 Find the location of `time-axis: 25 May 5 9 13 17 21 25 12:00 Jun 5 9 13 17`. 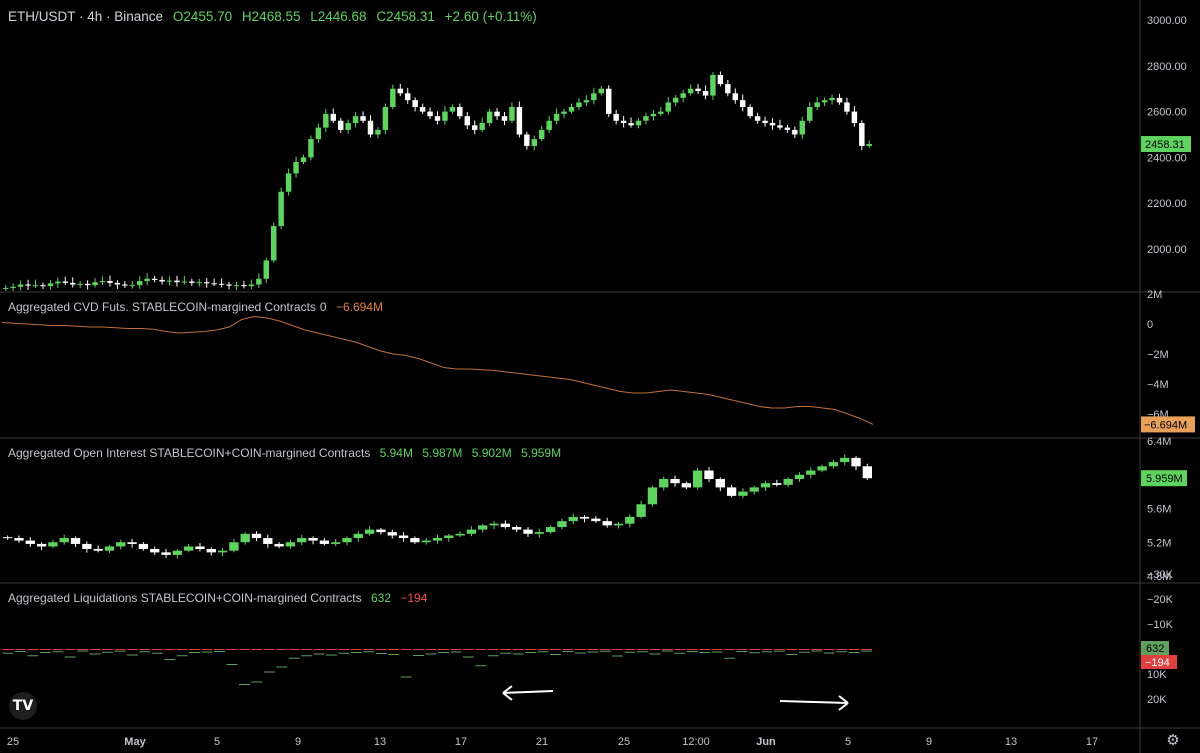

time-axis: 25 May 5 9 13 17 21 25 12:00 Jun 5 9 13 17 is located at coordinates (552, 742).